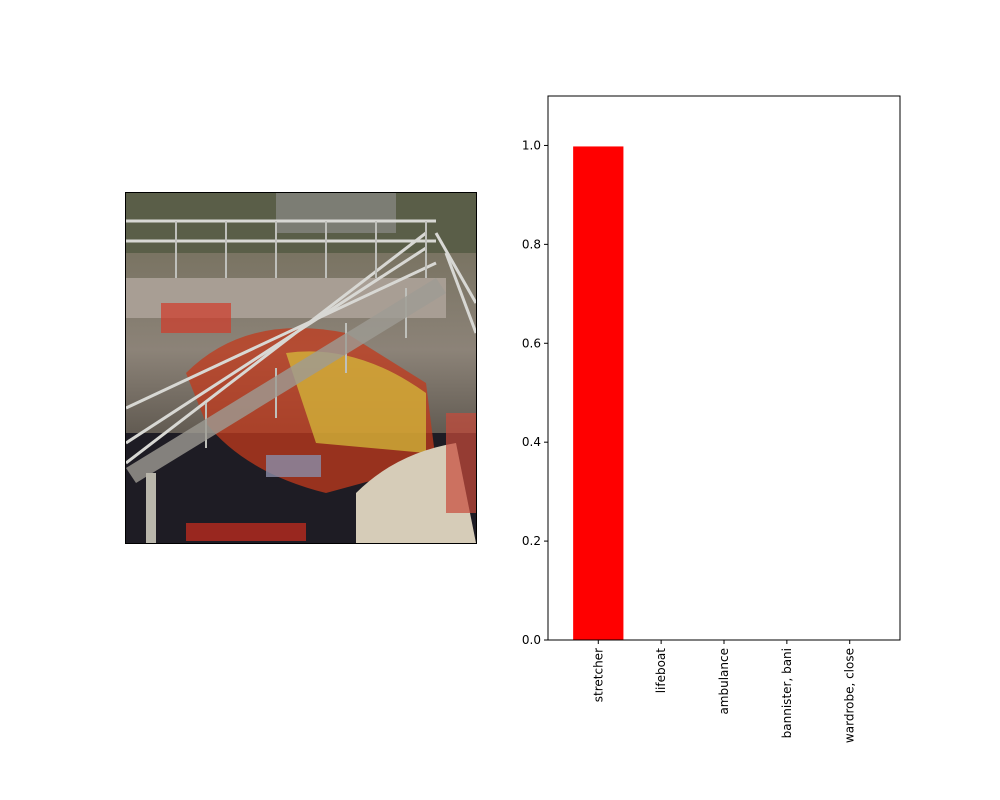  Describe the element at coordinates (531, 541) in the screenshot. I see `y-tick-label-1: 0.2` at that location.